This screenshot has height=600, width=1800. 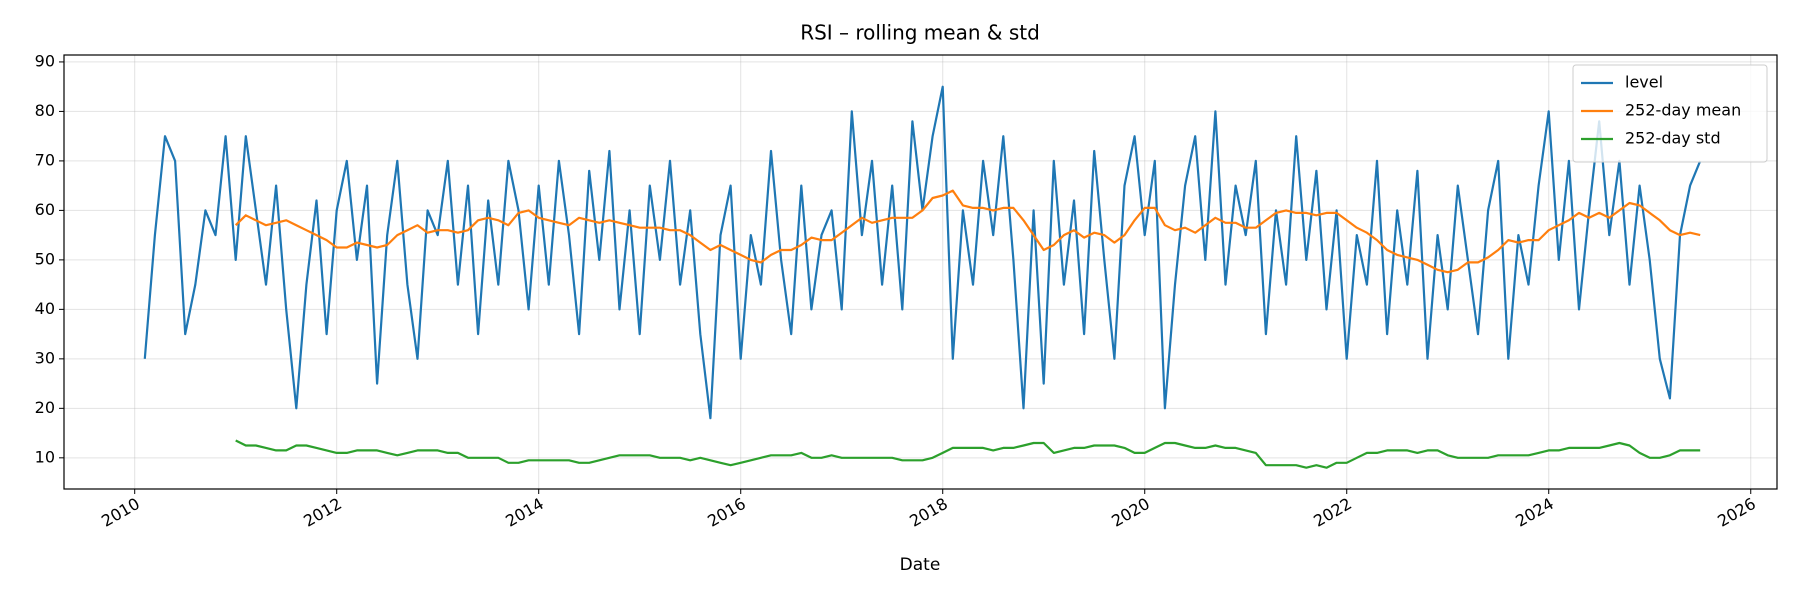 I want to click on legend-label: level, so click(x=1644, y=82).